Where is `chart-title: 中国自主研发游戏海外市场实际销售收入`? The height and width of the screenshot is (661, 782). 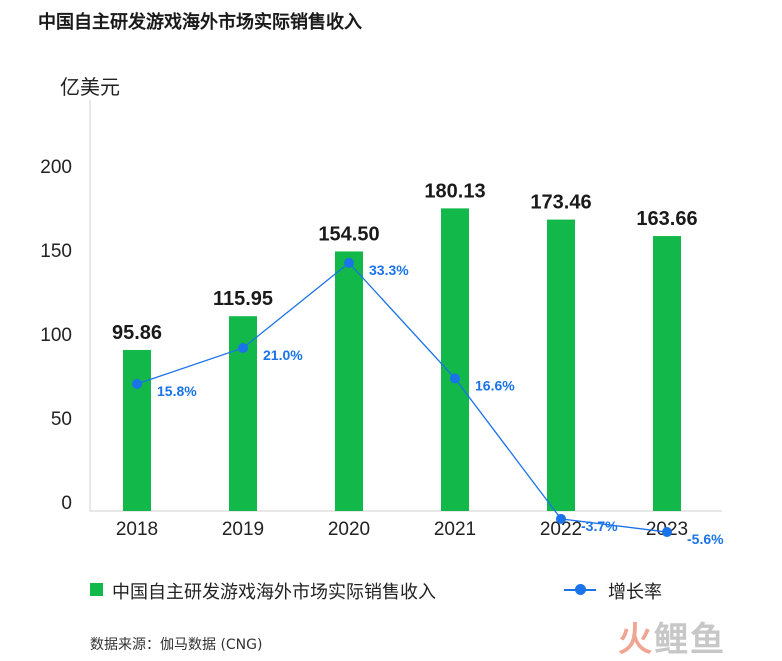
chart-title: 中国自主研发游戏海外市场实际销售收入 is located at coordinates (200, 22).